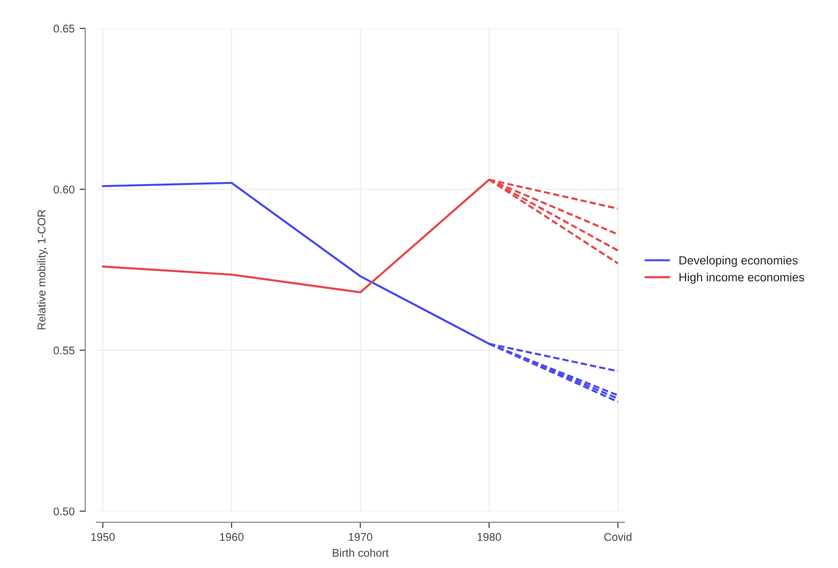 The image size is (838, 568). What do you see at coordinates (360, 537) in the screenshot?
I see `x-tick-label: 1970` at bounding box center [360, 537].